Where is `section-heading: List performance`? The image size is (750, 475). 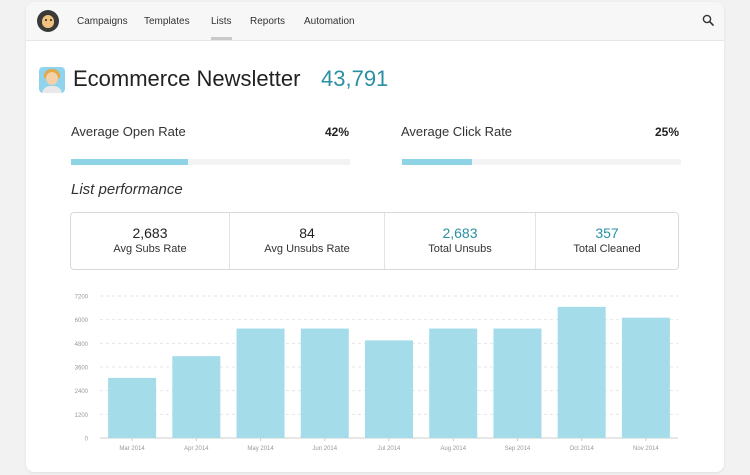 section-heading: List performance is located at coordinates (127, 189).